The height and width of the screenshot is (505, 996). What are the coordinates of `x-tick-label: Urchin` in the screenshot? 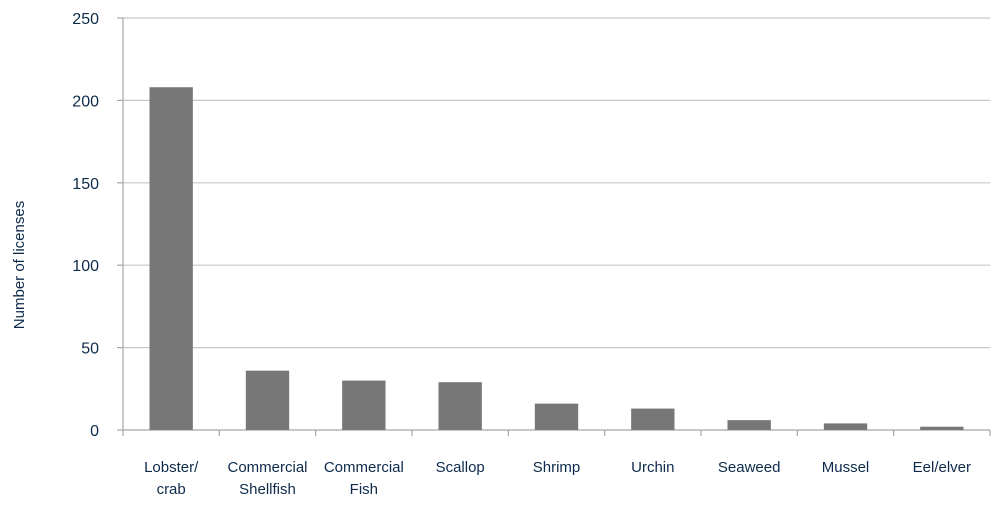 It's located at (652, 467).